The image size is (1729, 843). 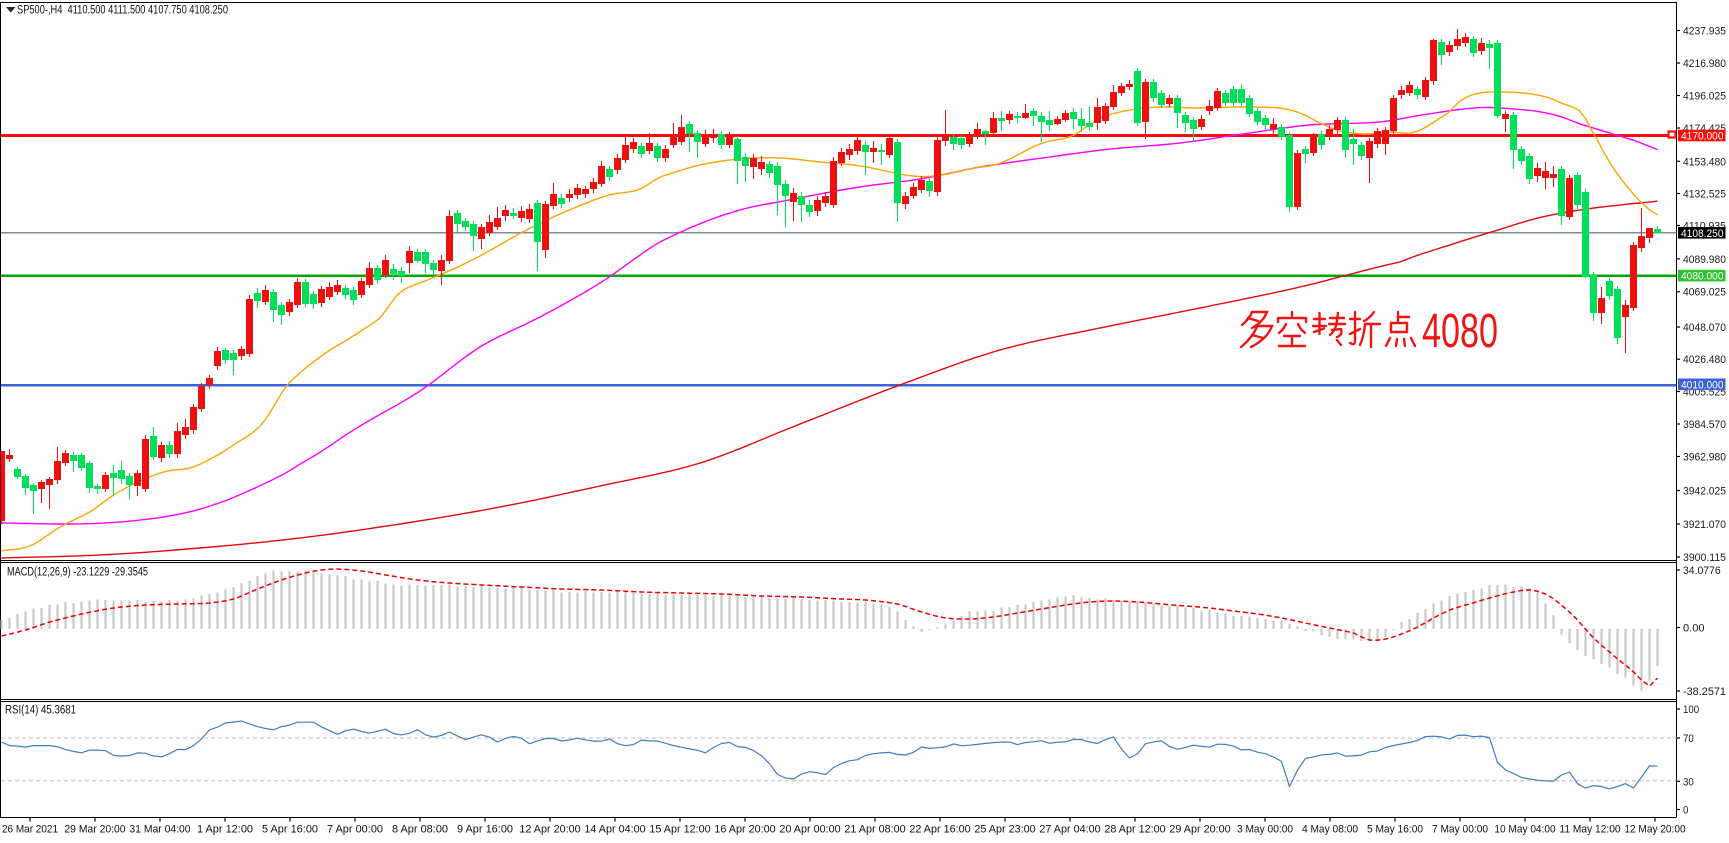 What do you see at coordinates (1460, 830) in the screenshot?
I see `svg-text: 7 May 00:00` at bounding box center [1460, 830].